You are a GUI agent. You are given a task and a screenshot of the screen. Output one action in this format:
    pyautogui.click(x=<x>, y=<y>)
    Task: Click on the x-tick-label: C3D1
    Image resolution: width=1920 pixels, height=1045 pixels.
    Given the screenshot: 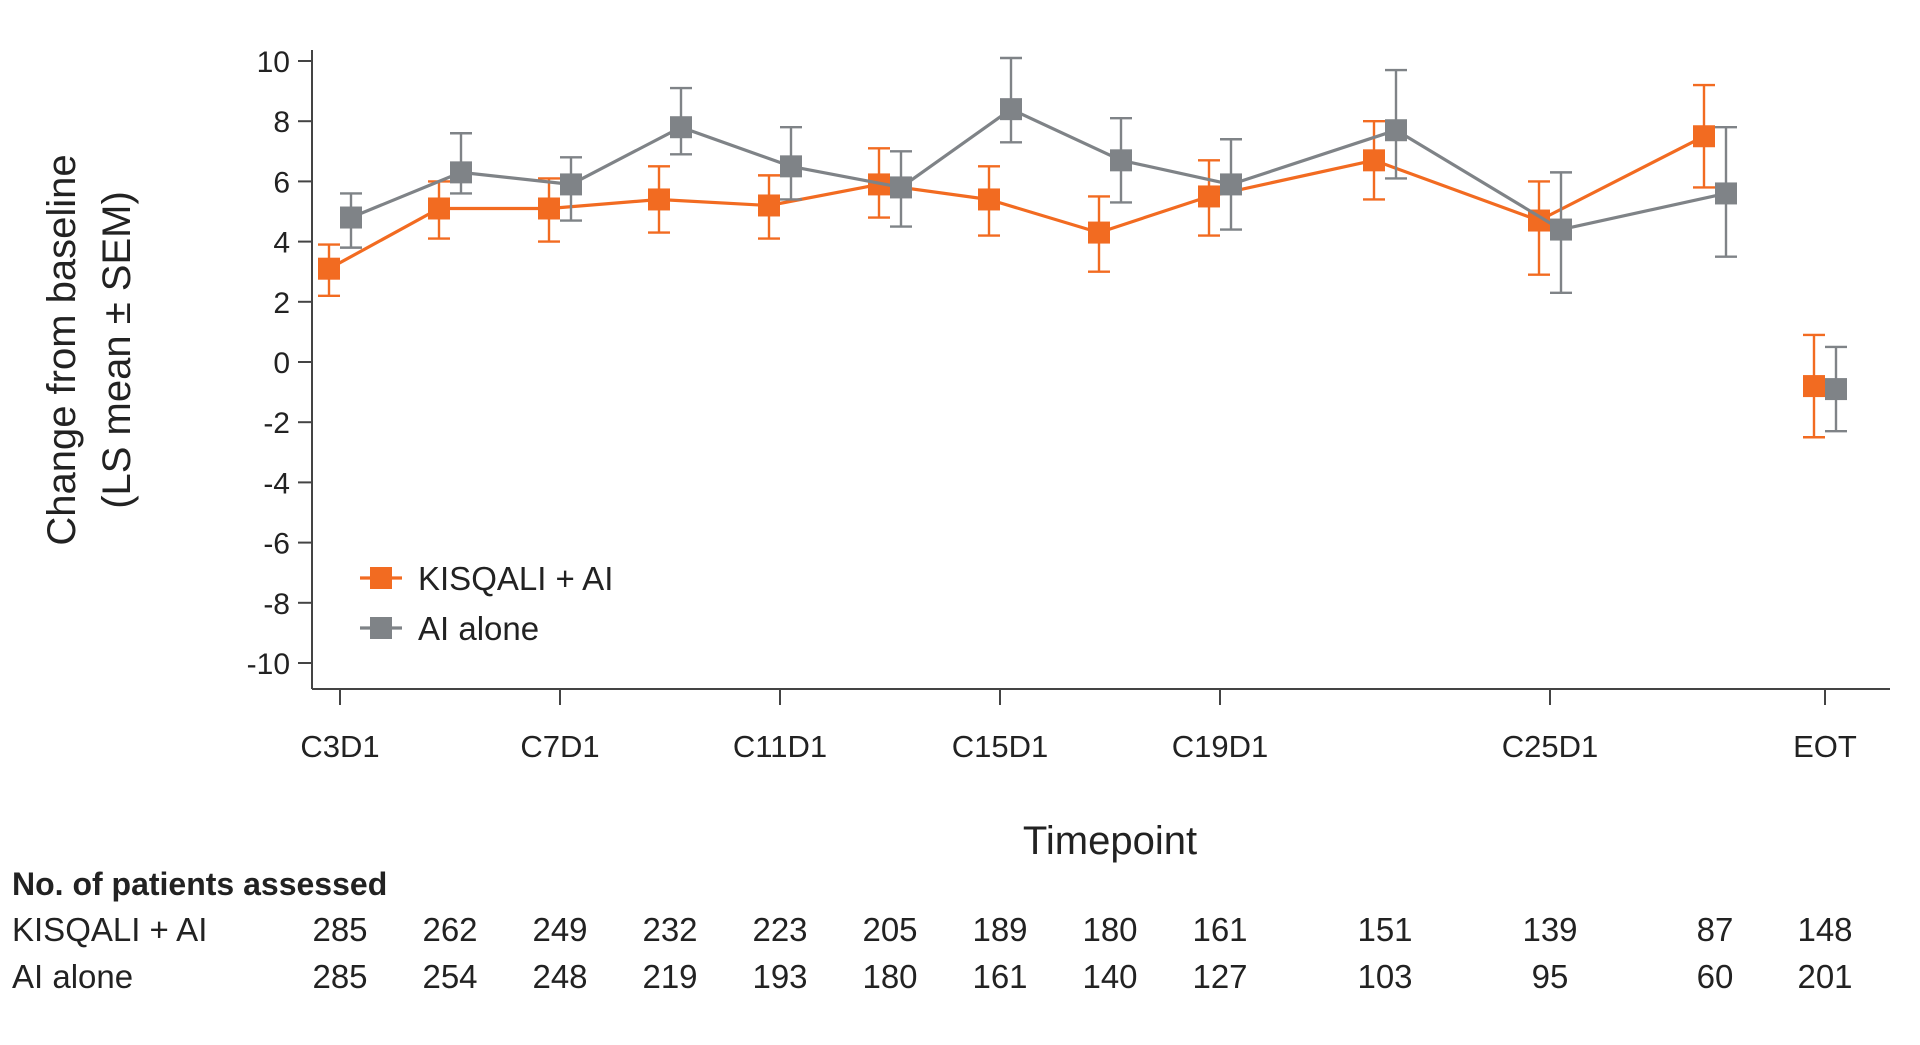 What is the action you would take?
    pyautogui.click(x=339, y=746)
    